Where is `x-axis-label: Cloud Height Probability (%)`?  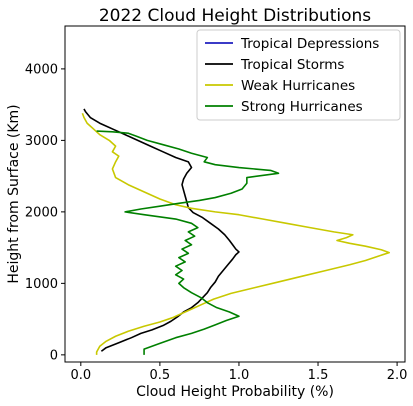
x-axis-label: Cloud Height Probability (%) is located at coordinates (235, 392).